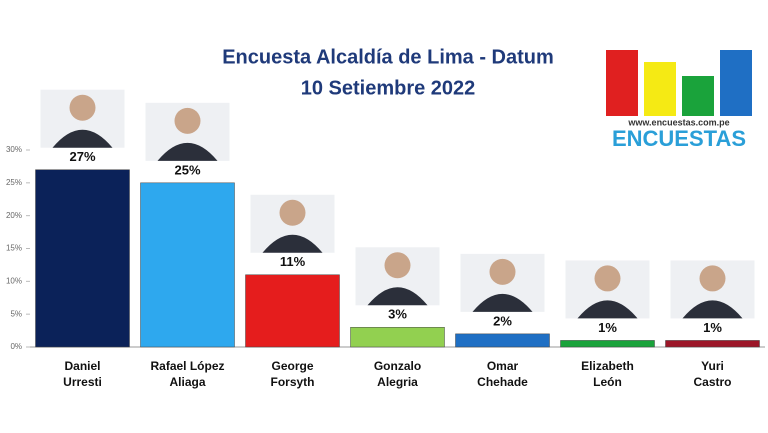  What do you see at coordinates (502, 374) in the screenshot?
I see `x-tick-label: Omar Chehade` at bounding box center [502, 374].